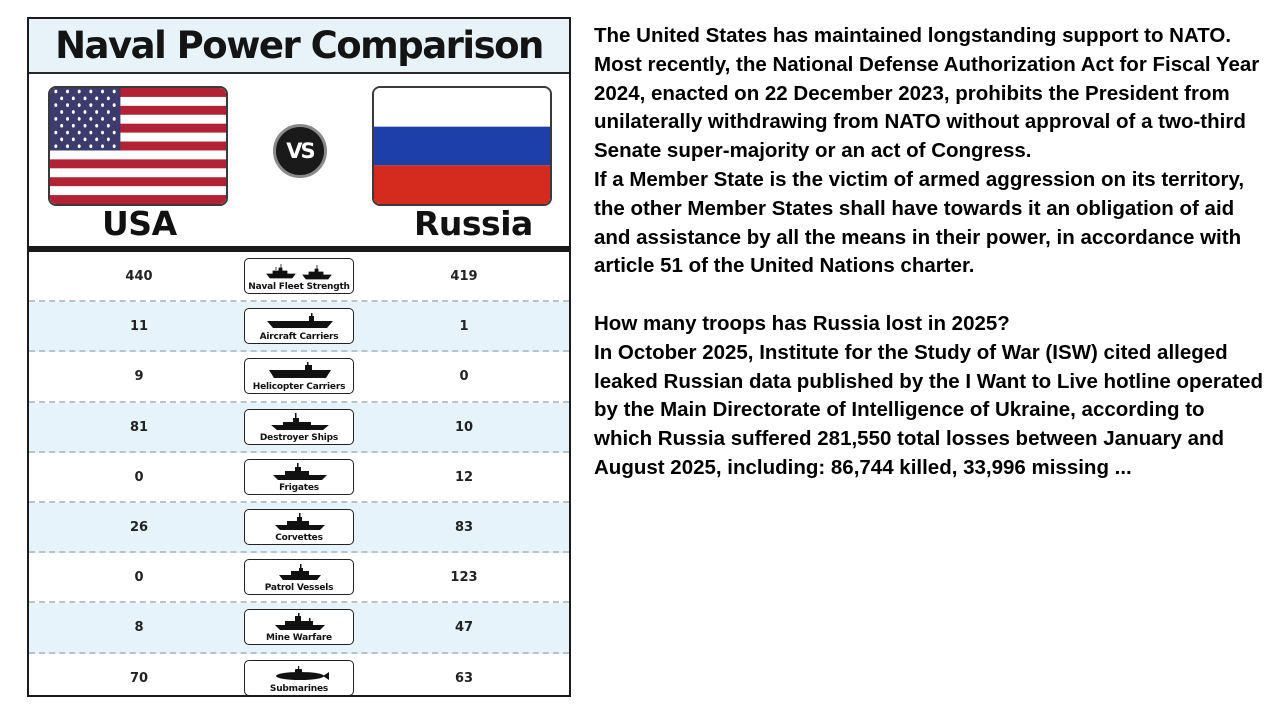 This screenshot has height=720, width=1280. What do you see at coordinates (299, 46) in the screenshot?
I see `infographic-title: Naval Power Comparison` at bounding box center [299, 46].